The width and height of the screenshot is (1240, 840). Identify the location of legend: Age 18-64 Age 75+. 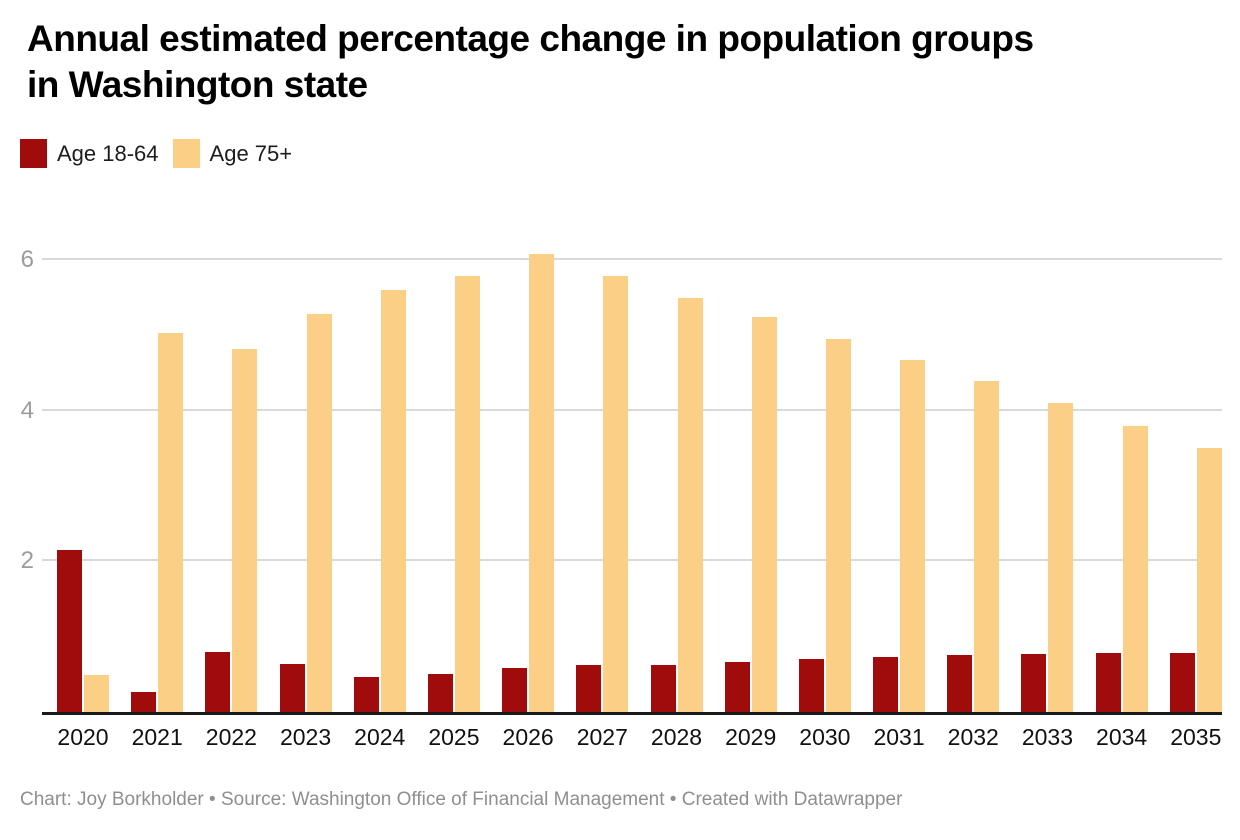
(156, 153).